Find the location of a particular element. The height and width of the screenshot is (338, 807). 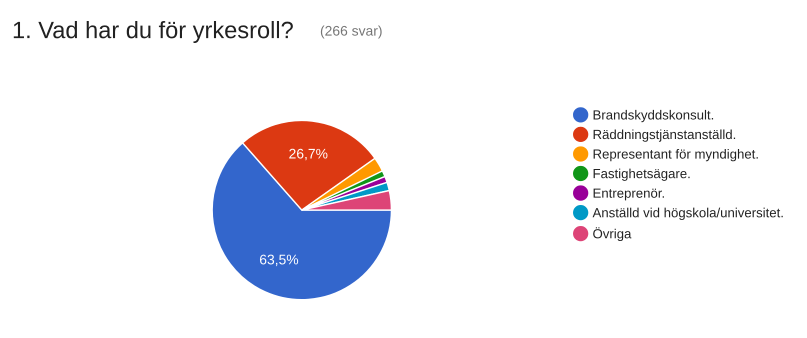

legend-label: Fastighetsägare. is located at coordinates (642, 174).